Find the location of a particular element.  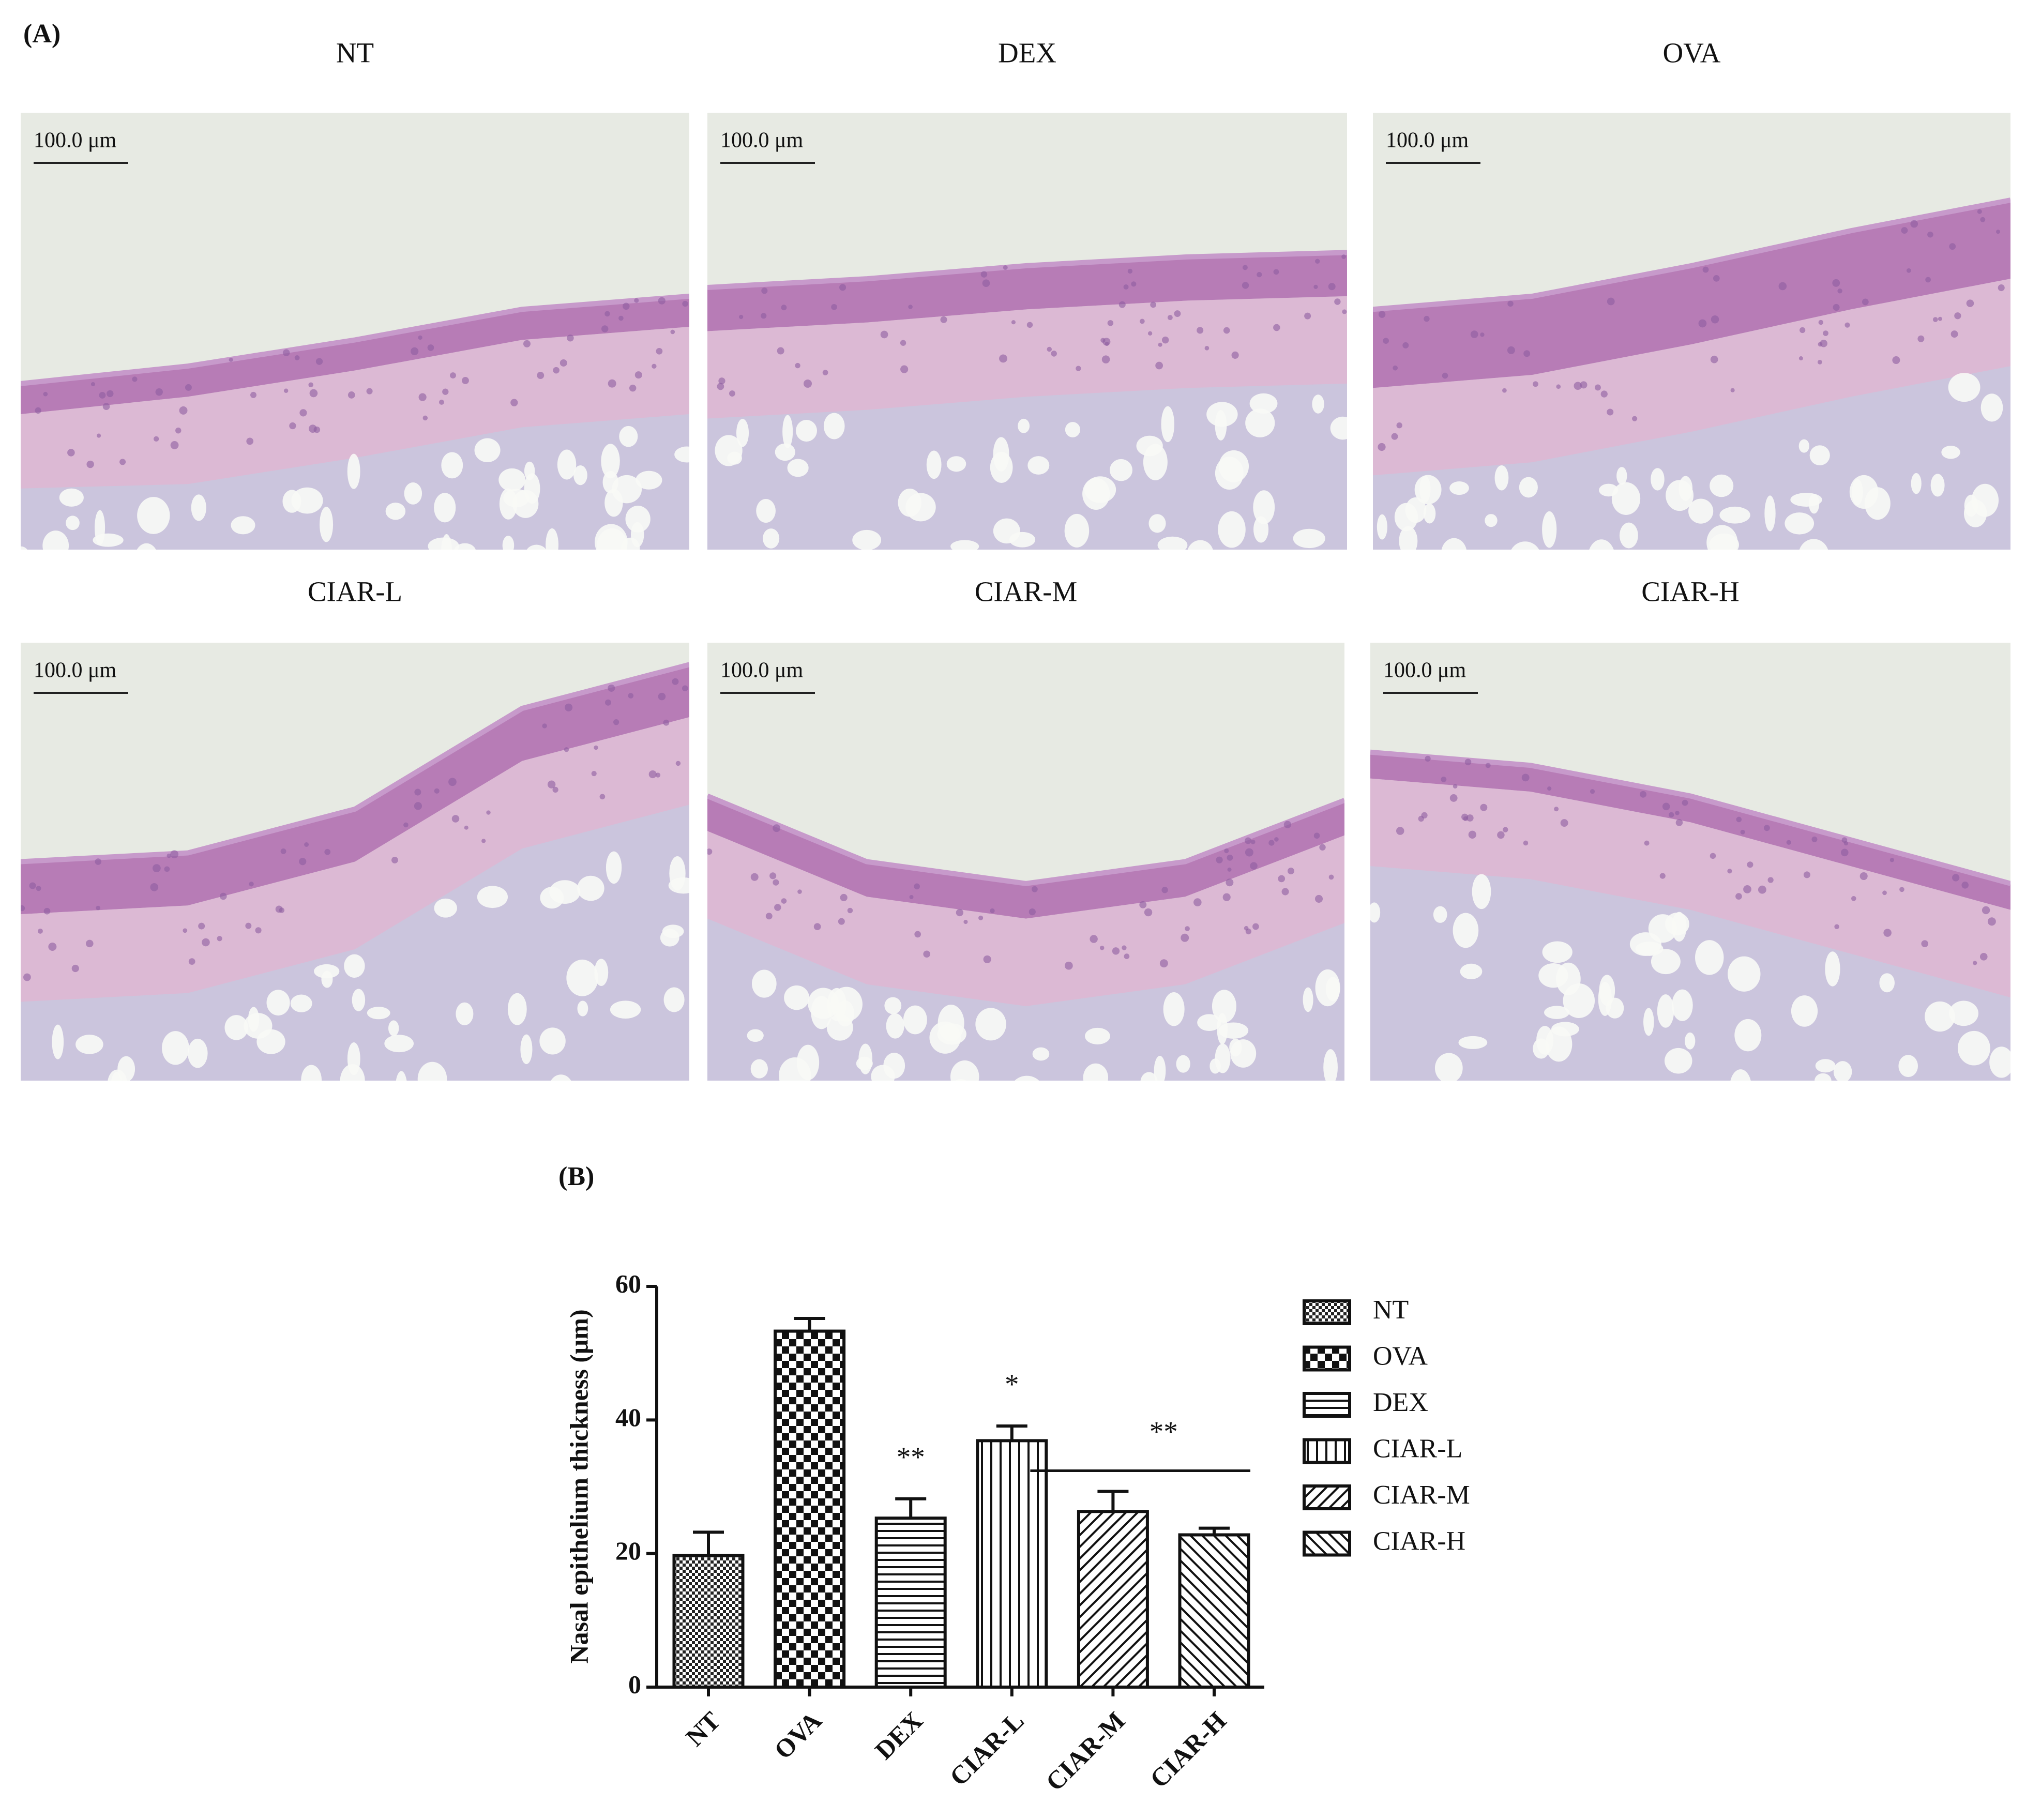

legend-label: CIAR-L is located at coordinates (1417, 1449).